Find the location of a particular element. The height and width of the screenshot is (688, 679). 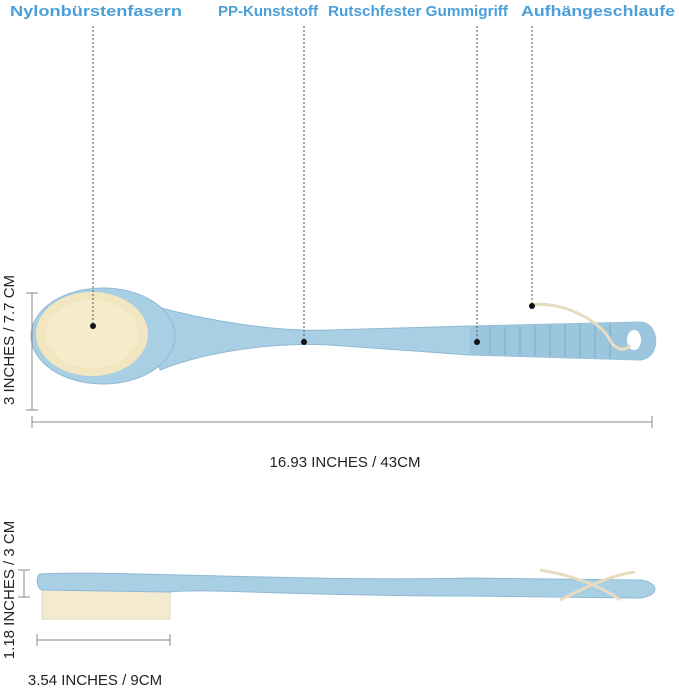

brush-side-view is located at coordinates (346, 594).